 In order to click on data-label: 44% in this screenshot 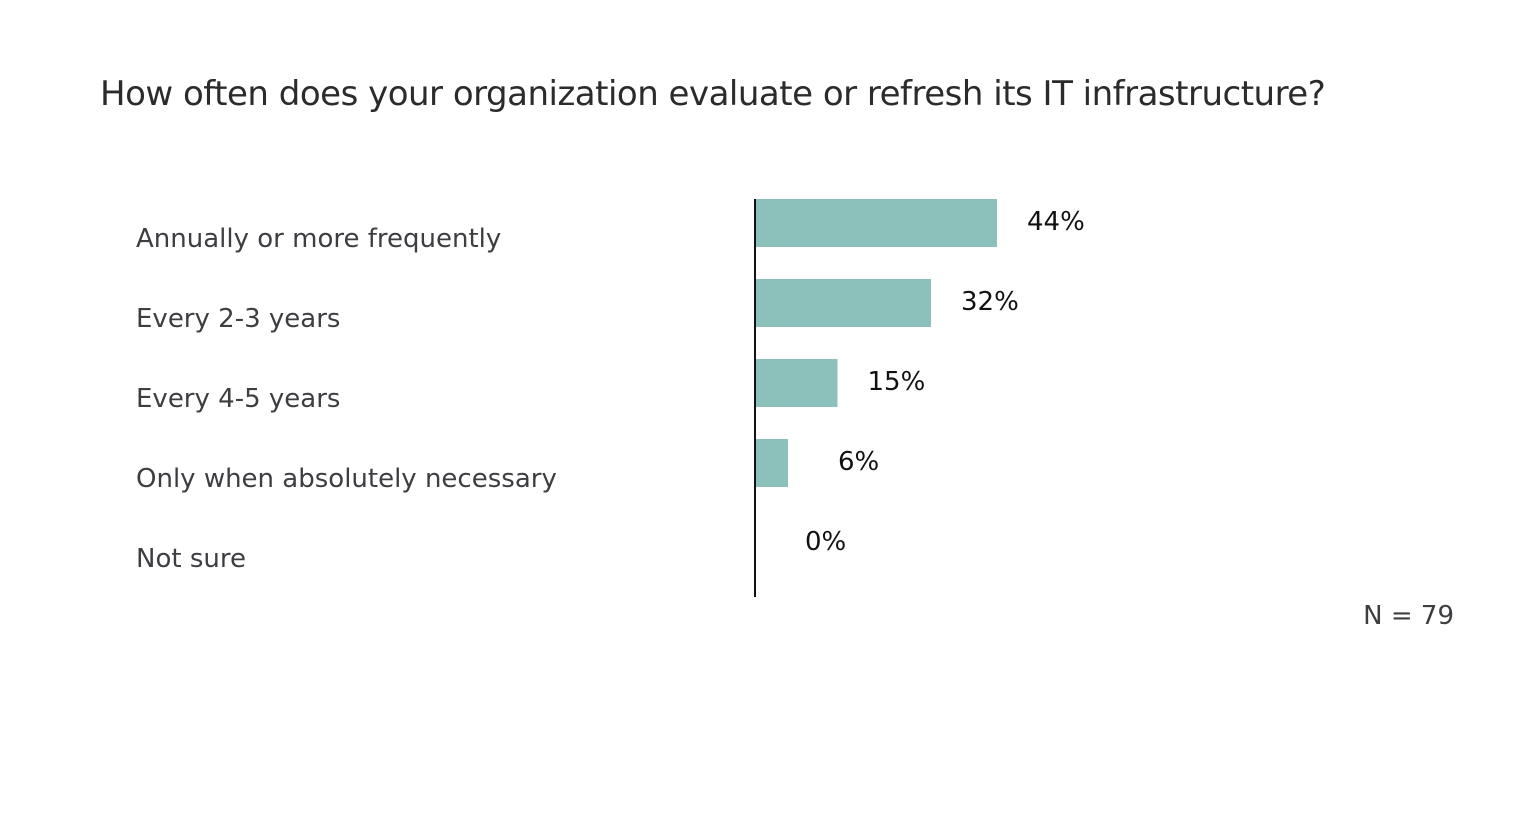, I will do `click(1056, 222)`.